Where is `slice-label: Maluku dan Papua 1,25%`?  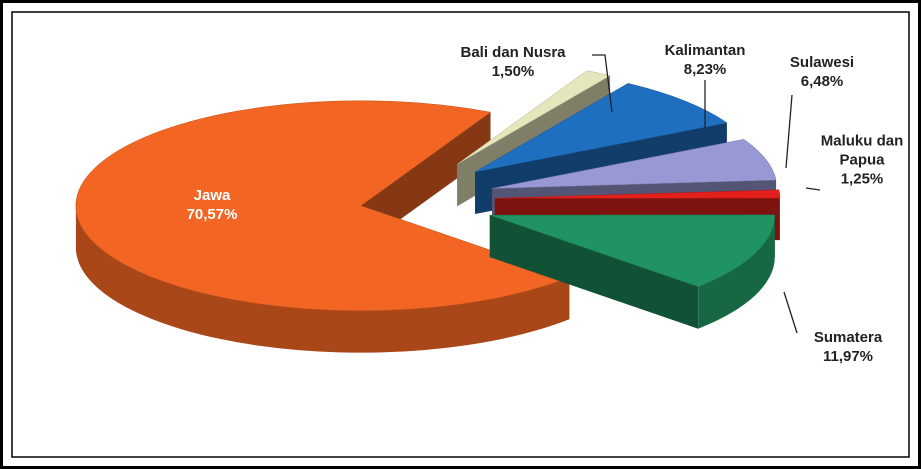 slice-label: Maluku dan Papua 1,25% is located at coordinates (862, 160).